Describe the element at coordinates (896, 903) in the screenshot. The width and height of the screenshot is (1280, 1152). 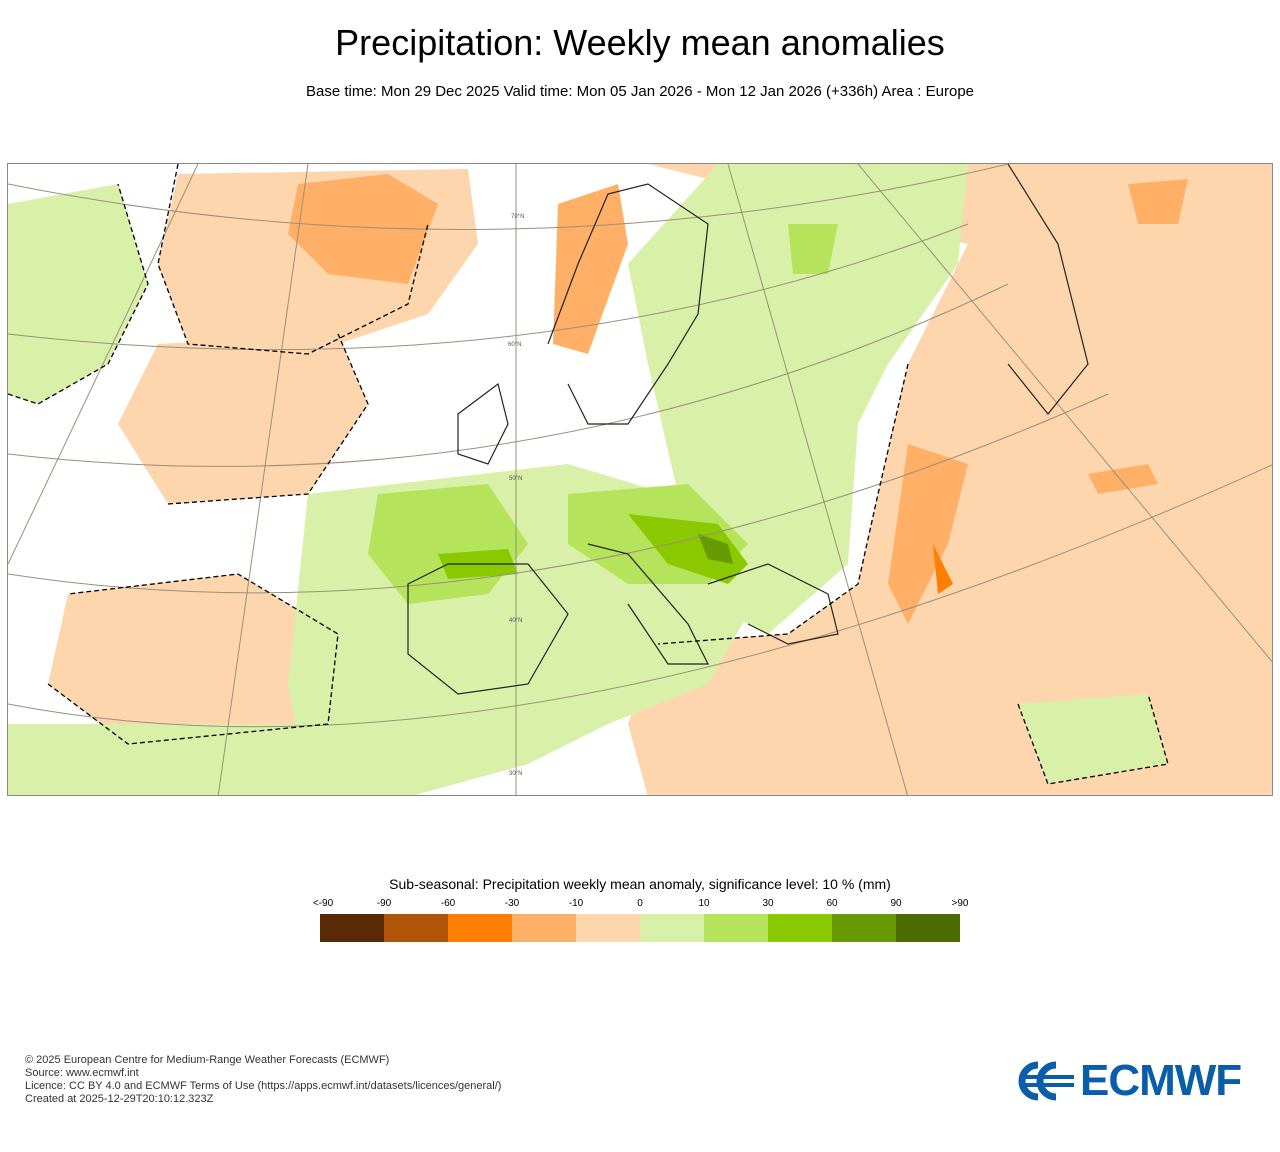
I see `legend-label: 90` at that location.